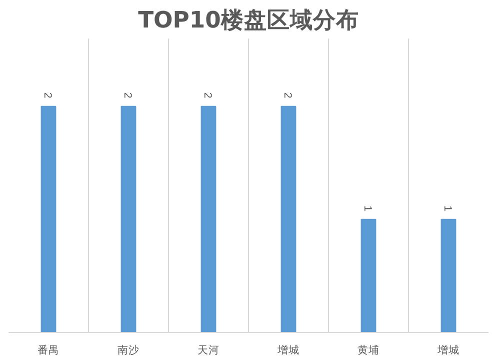 The image size is (500, 362). What do you see at coordinates (129, 350) in the screenshot?
I see `x-tick-label: 南沙` at bounding box center [129, 350].